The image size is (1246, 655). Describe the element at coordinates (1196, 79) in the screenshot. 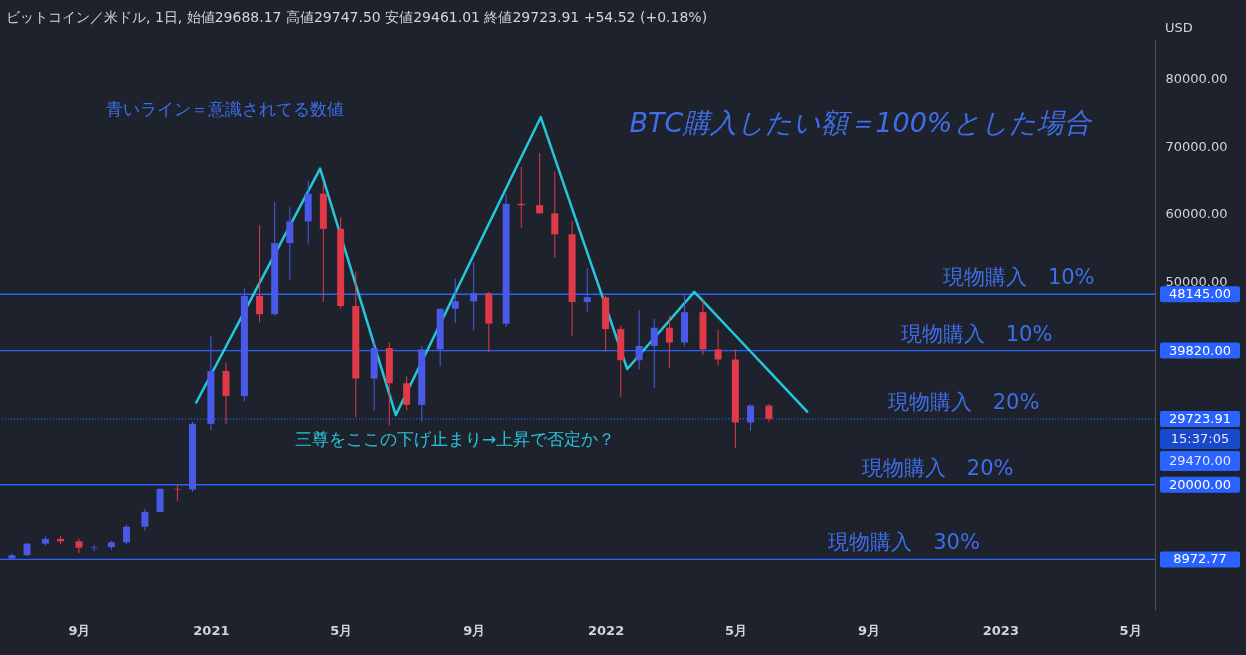

I see `y-tick-label: 80000.00` at that location.